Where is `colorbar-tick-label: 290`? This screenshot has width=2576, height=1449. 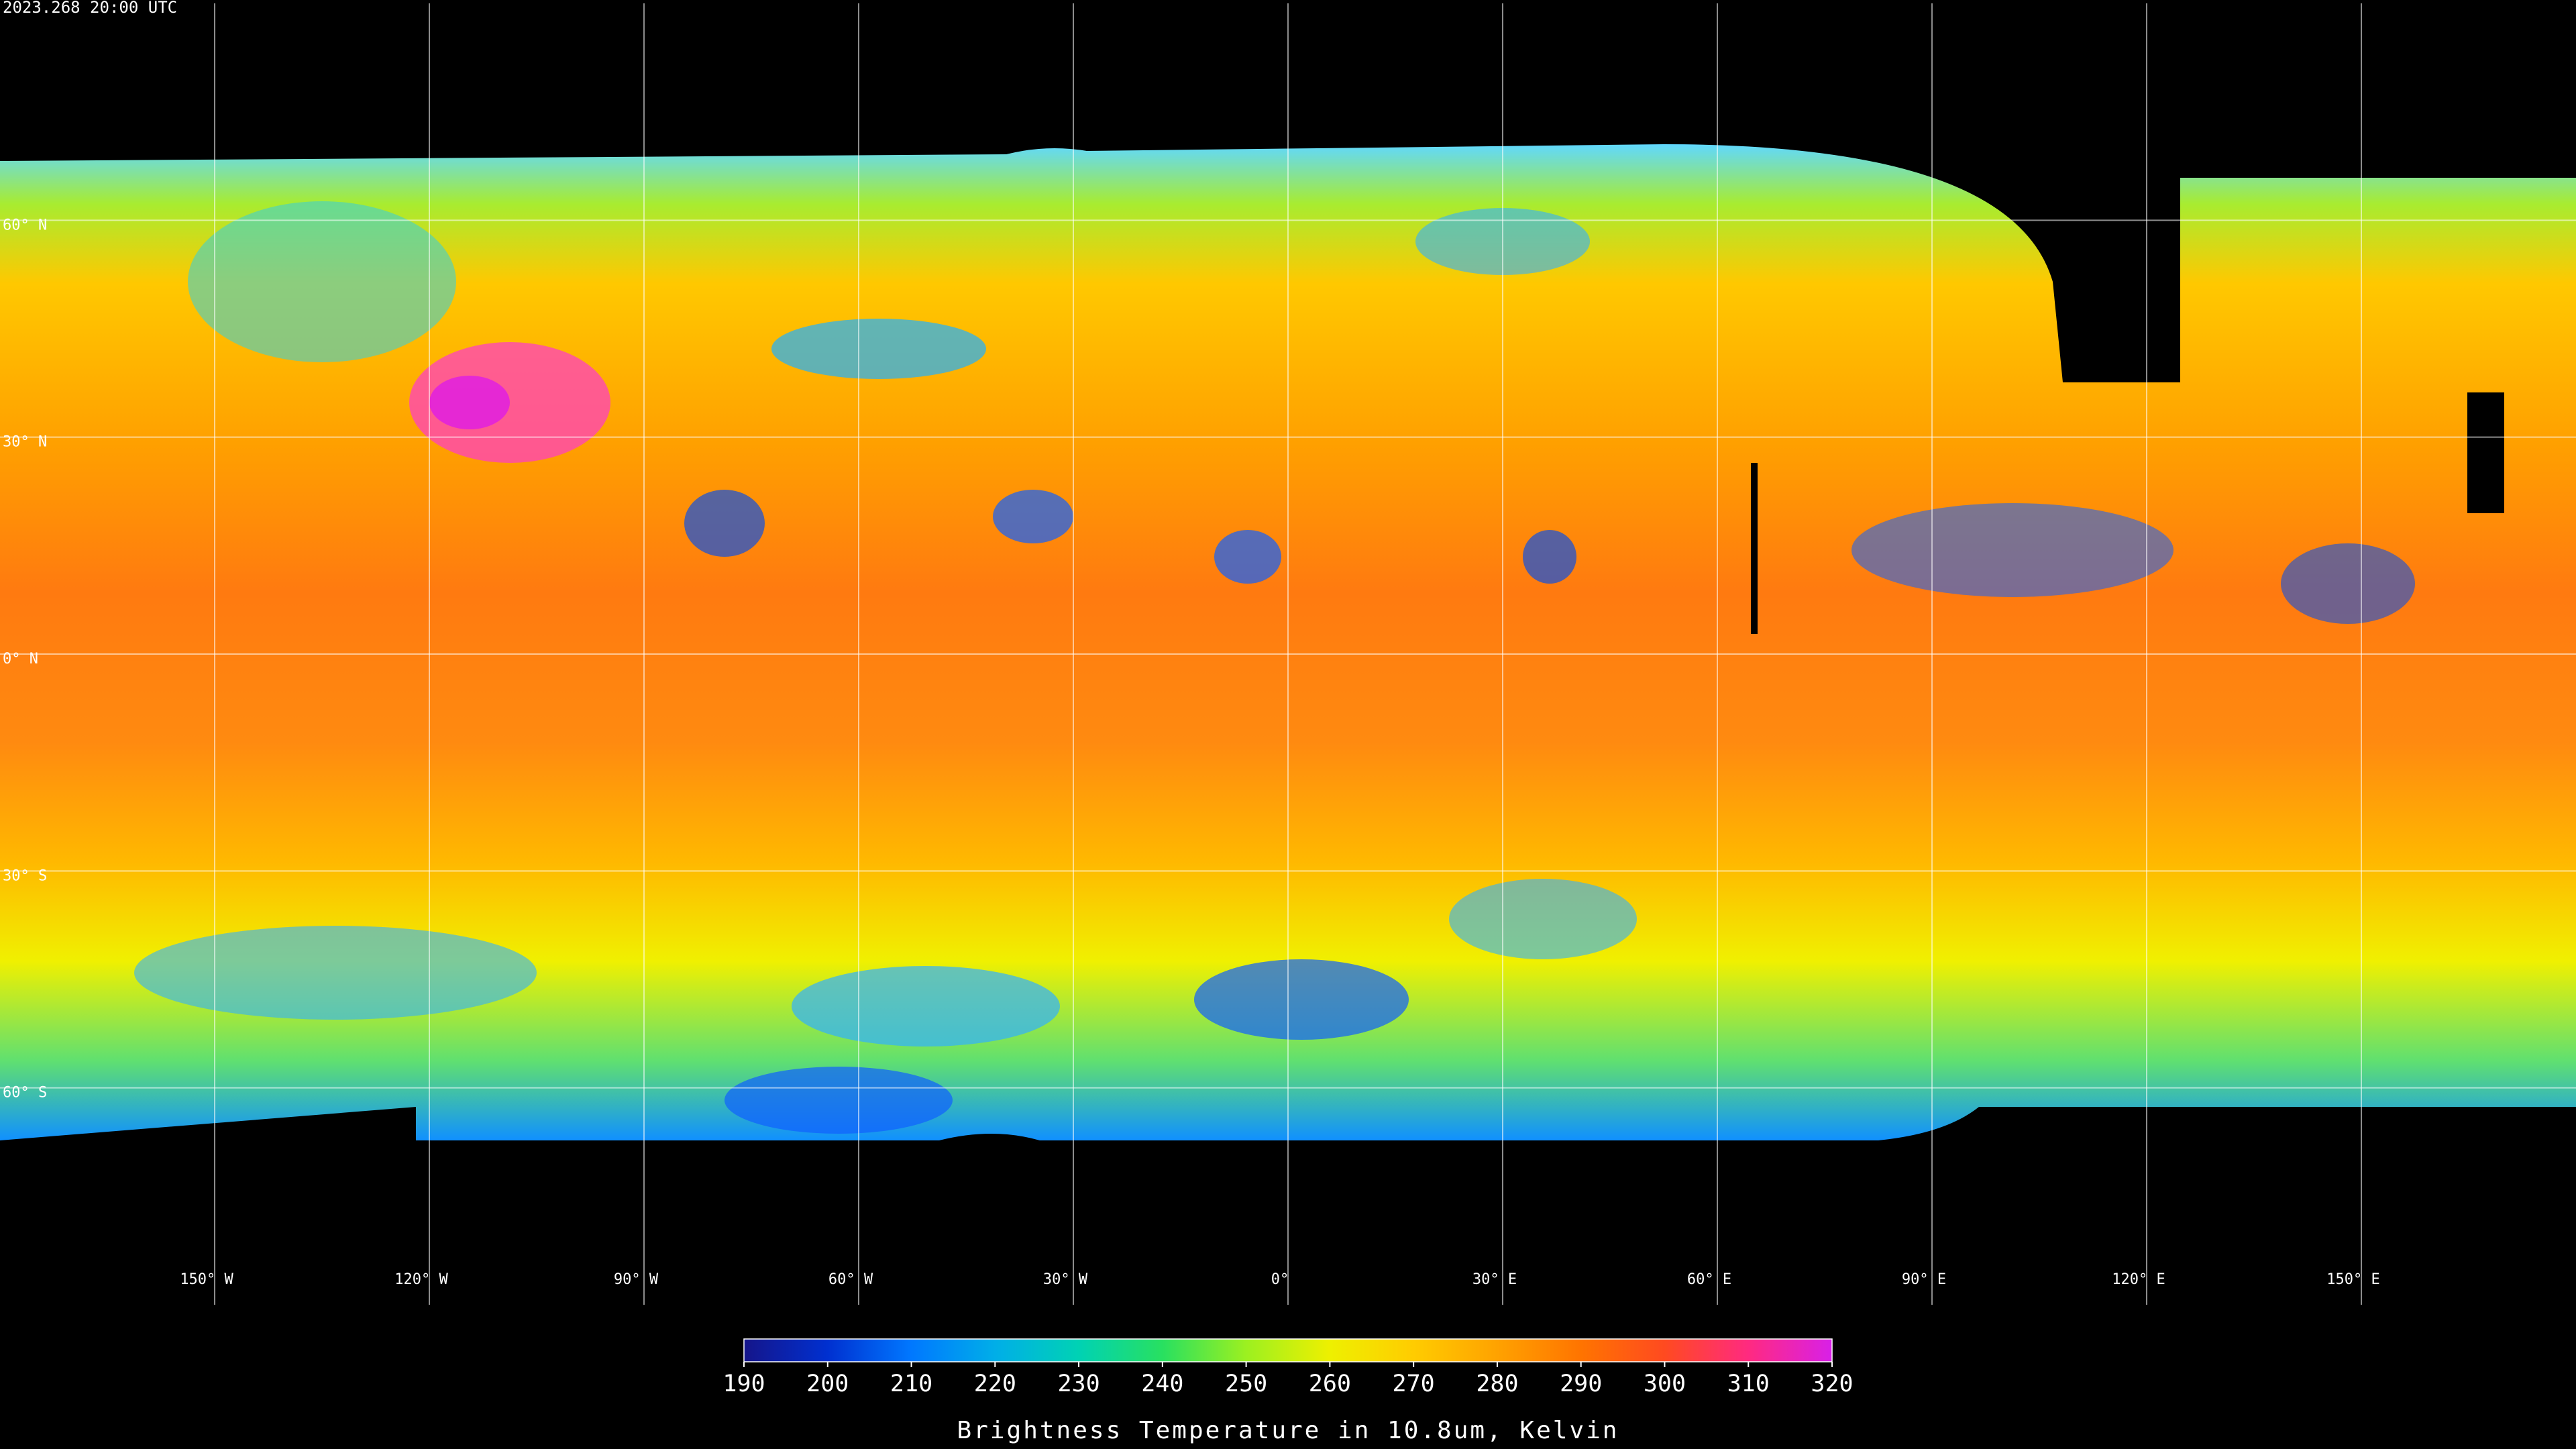 colorbar-tick-label: 290 is located at coordinates (1581, 1384).